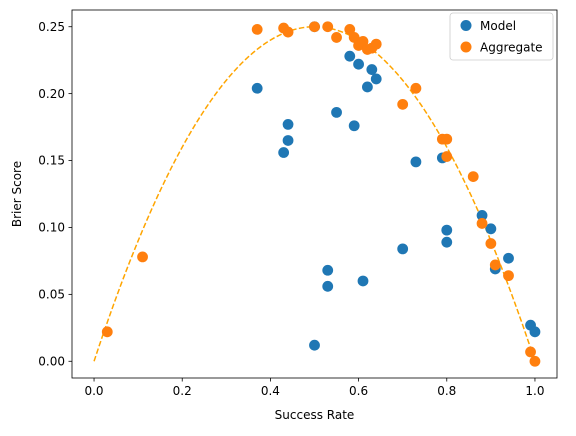 The height and width of the screenshot is (436, 576). Describe the element at coordinates (93, 391) in the screenshot. I see `x-tick-label: 0.0` at that location.